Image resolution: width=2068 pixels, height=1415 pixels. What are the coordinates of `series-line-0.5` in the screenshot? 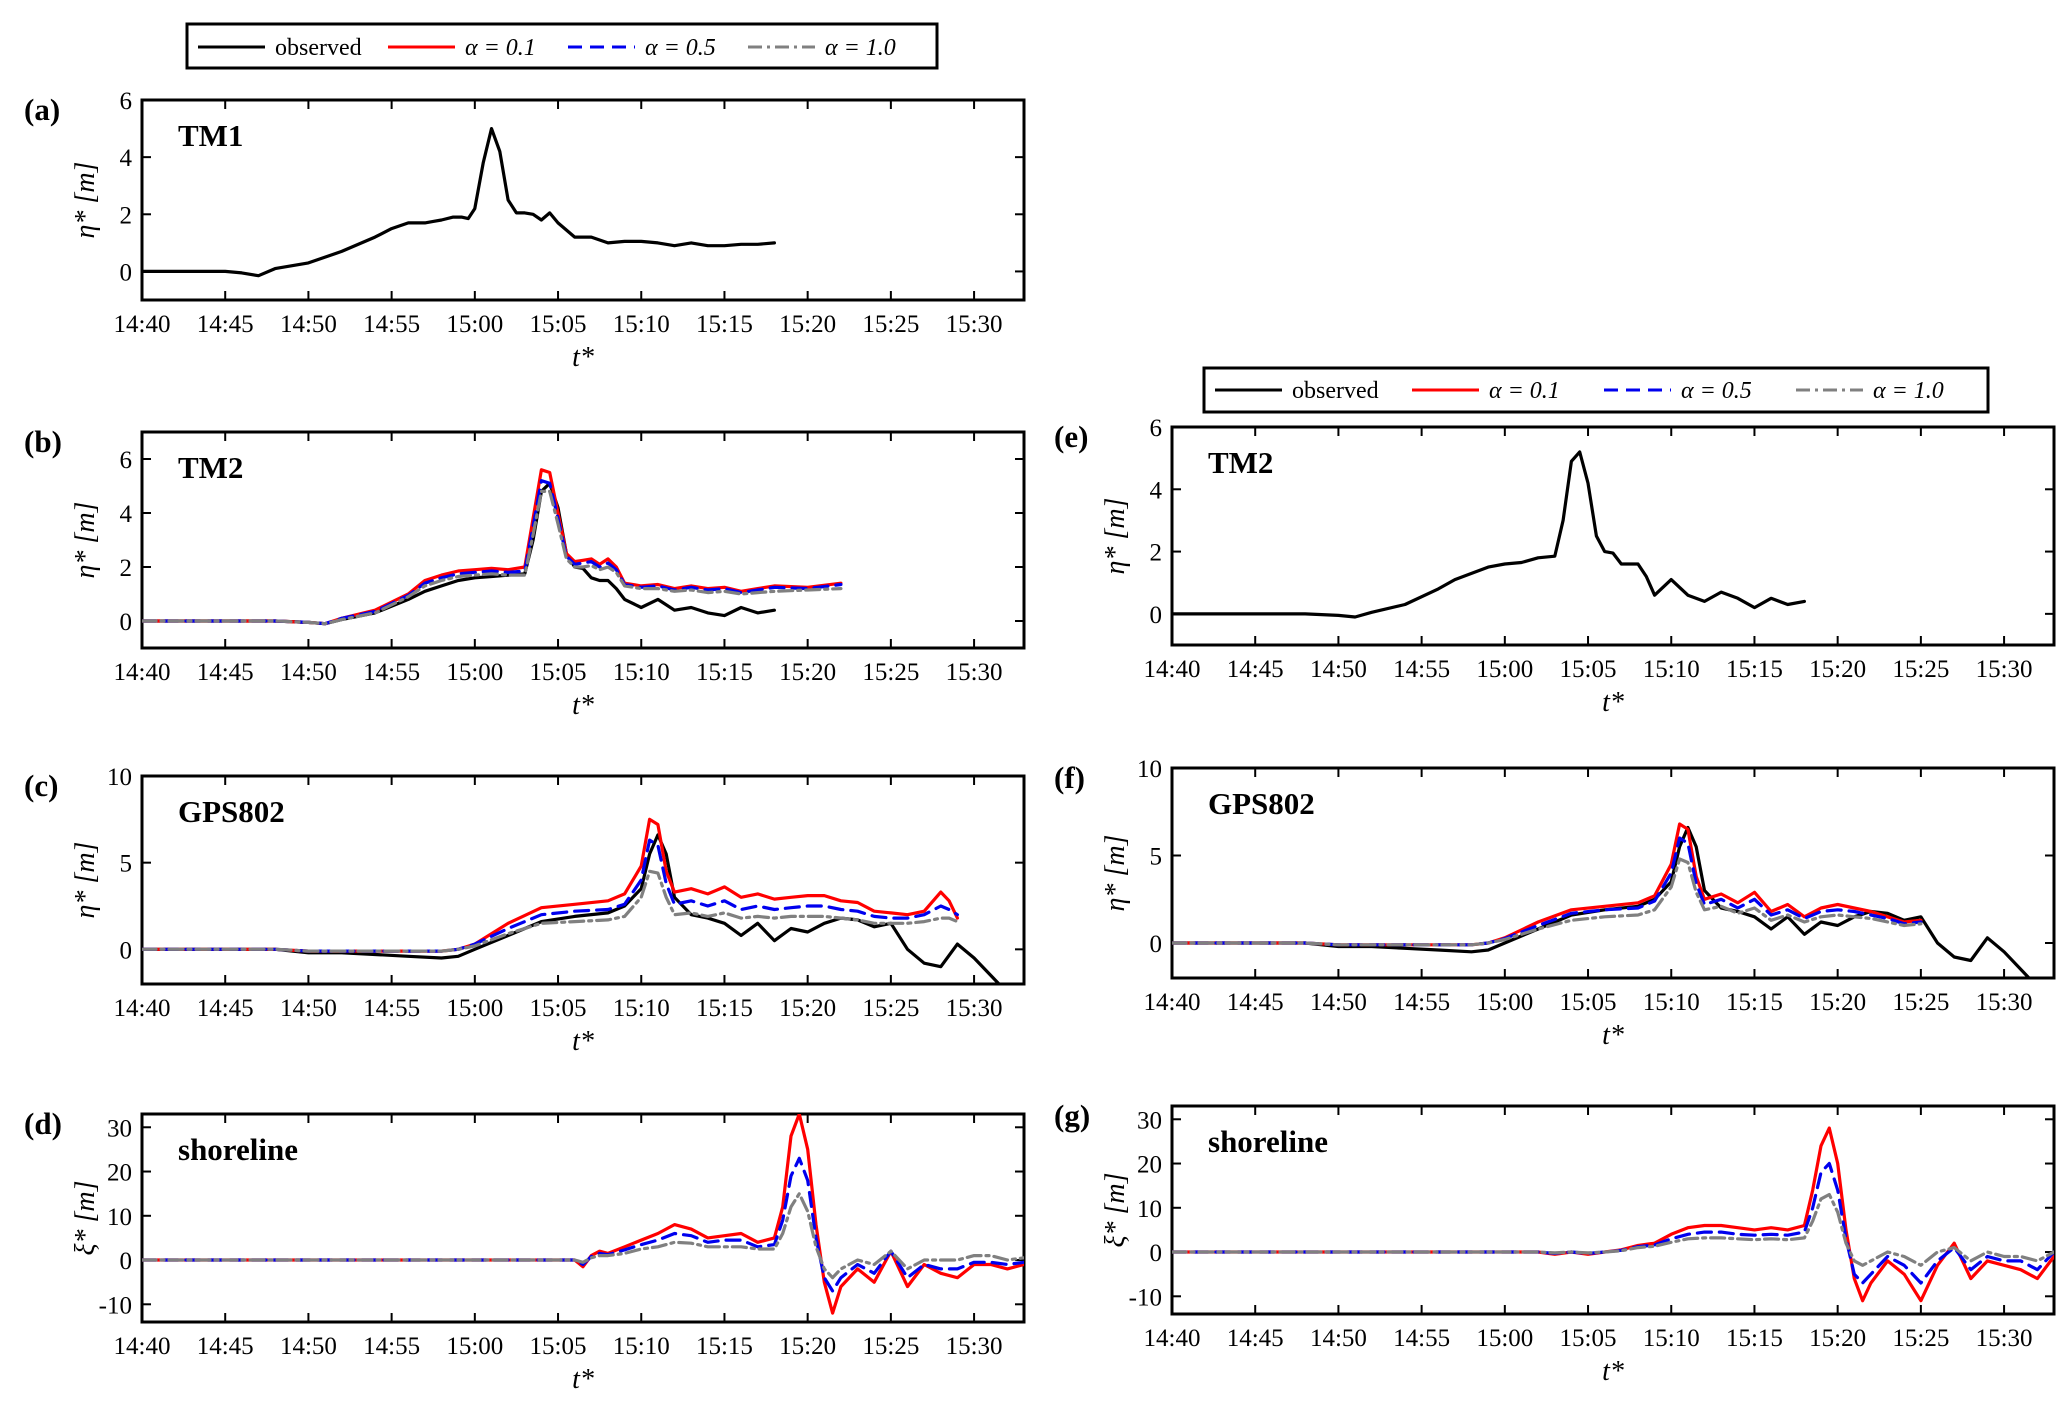 It's located at (1547, 891).